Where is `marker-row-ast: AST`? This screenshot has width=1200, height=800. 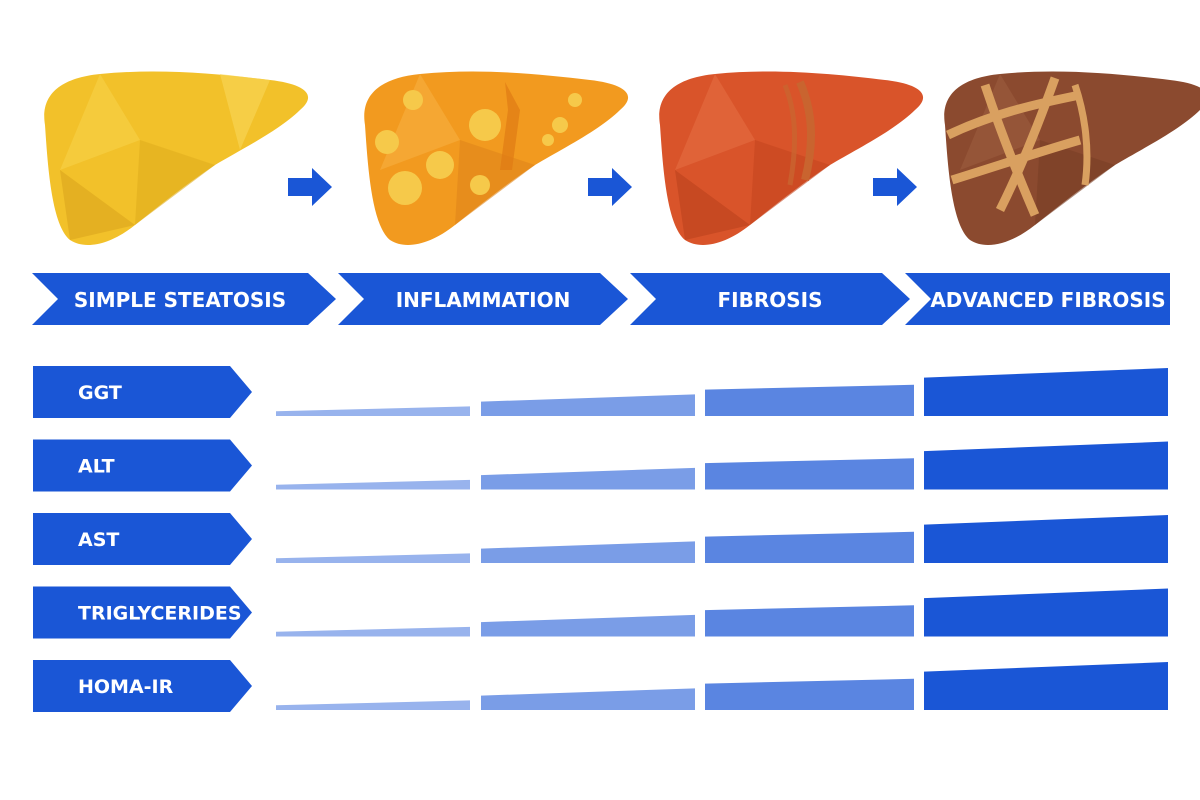 marker-row-ast: AST is located at coordinates (600, 539).